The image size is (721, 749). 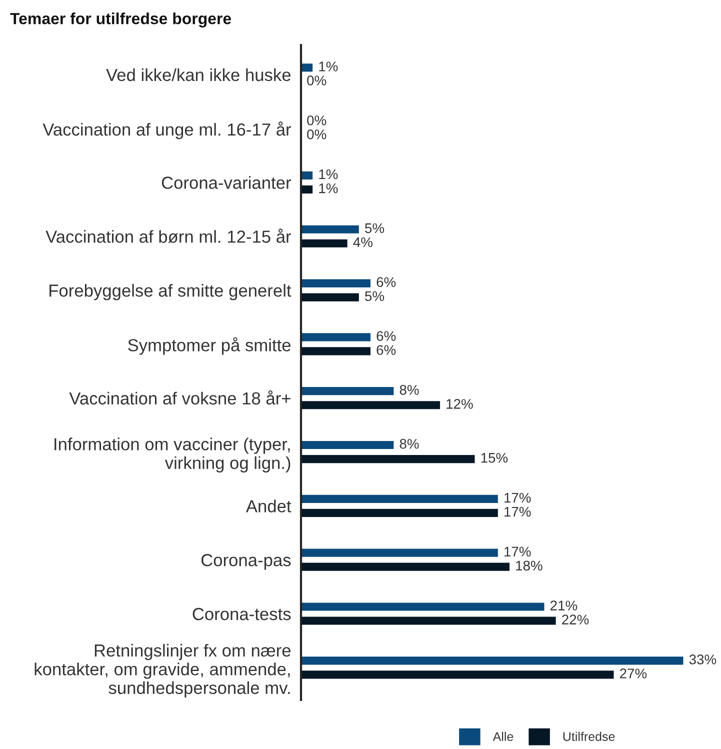 What do you see at coordinates (564, 605) in the screenshot?
I see `data-label: 21%` at bounding box center [564, 605].